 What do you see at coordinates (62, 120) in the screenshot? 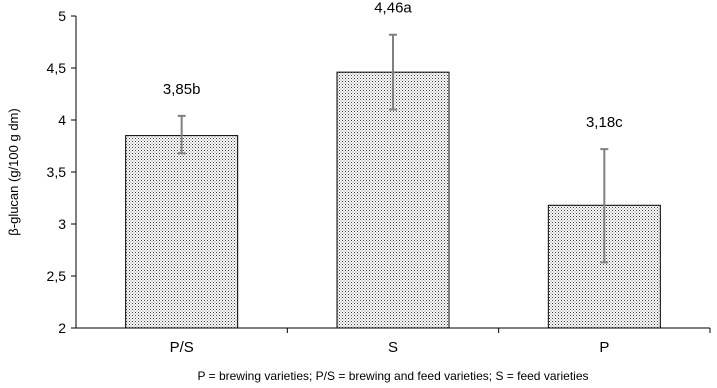
I see `y-tick-label: 4` at bounding box center [62, 120].